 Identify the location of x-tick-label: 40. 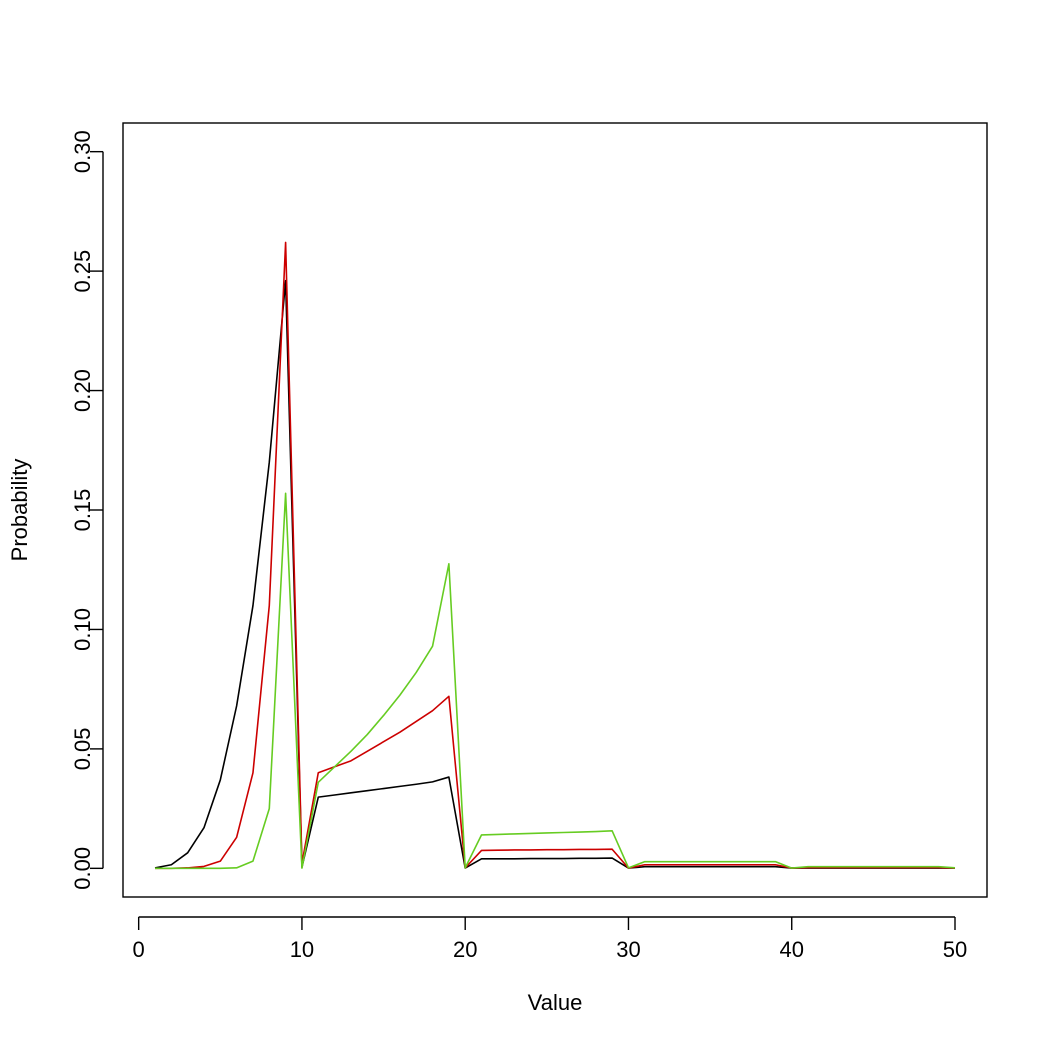
(791, 949).